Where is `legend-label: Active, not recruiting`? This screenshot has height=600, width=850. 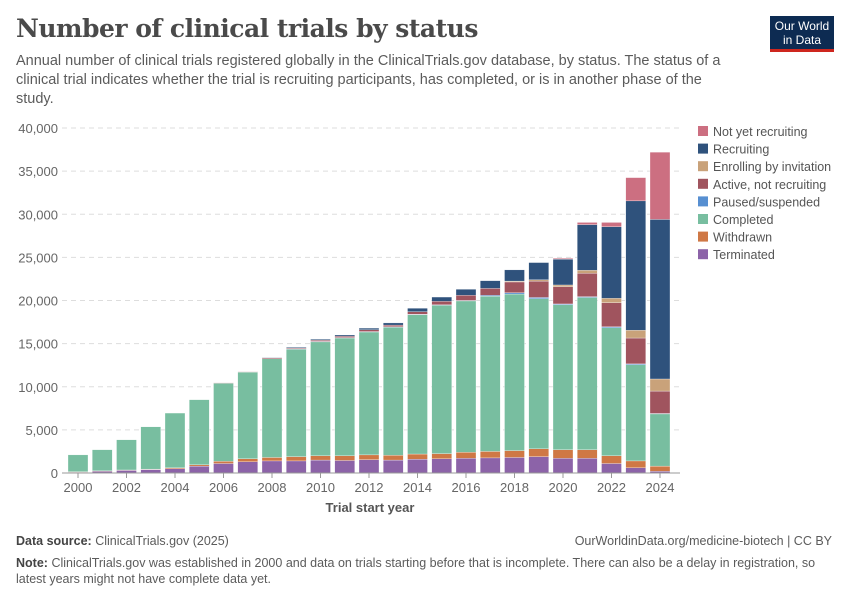 legend-label: Active, not recruiting is located at coordinates (769, 185).